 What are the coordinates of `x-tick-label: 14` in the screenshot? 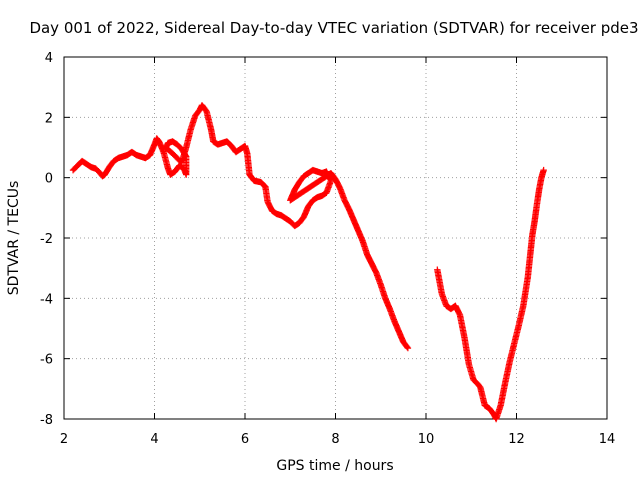 It's located at (607, 439).